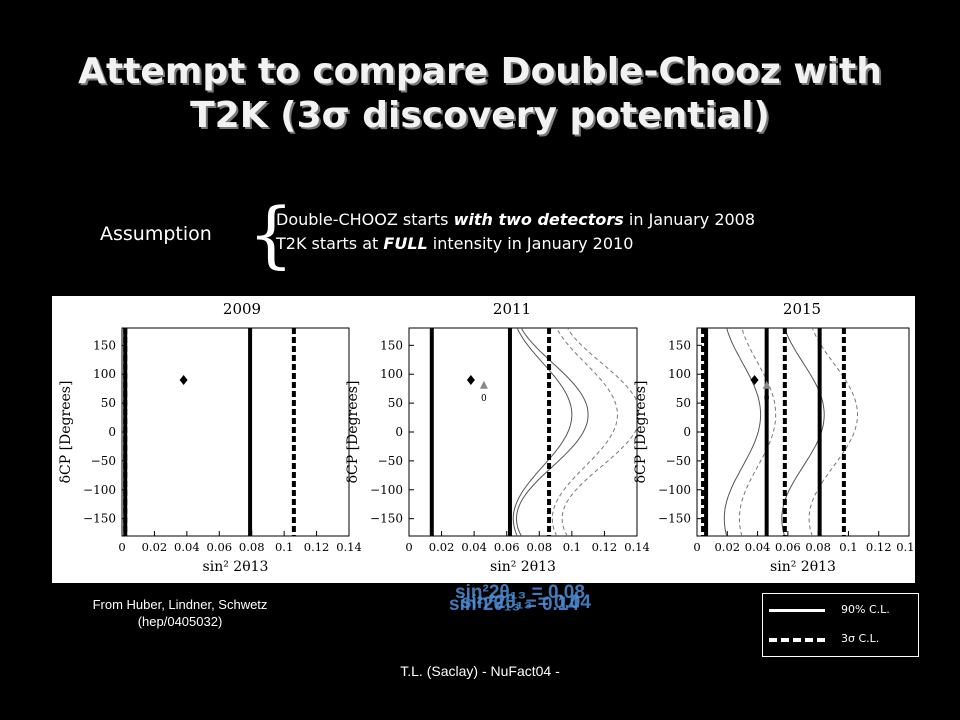 This screenshot has width=960, height=720. I want to click on assumption-text: intensity in January 2010, so click(530, 243).